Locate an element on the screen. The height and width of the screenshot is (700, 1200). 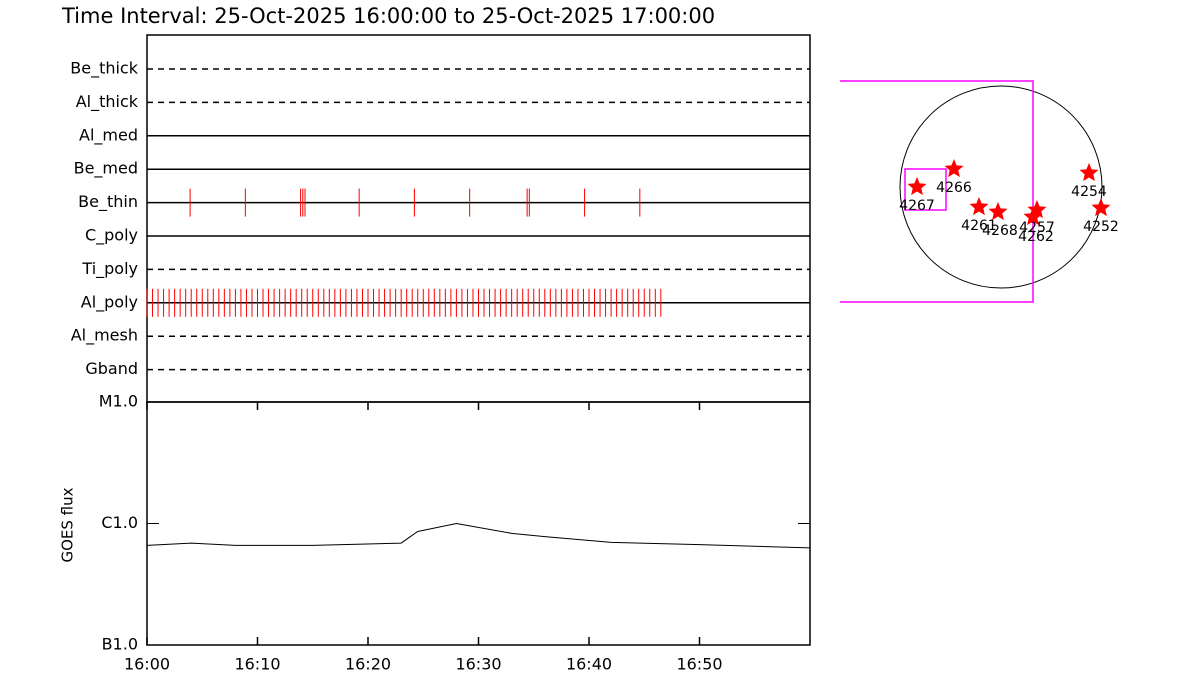
region-label: 4254 is located at coordinates (1089, 192).